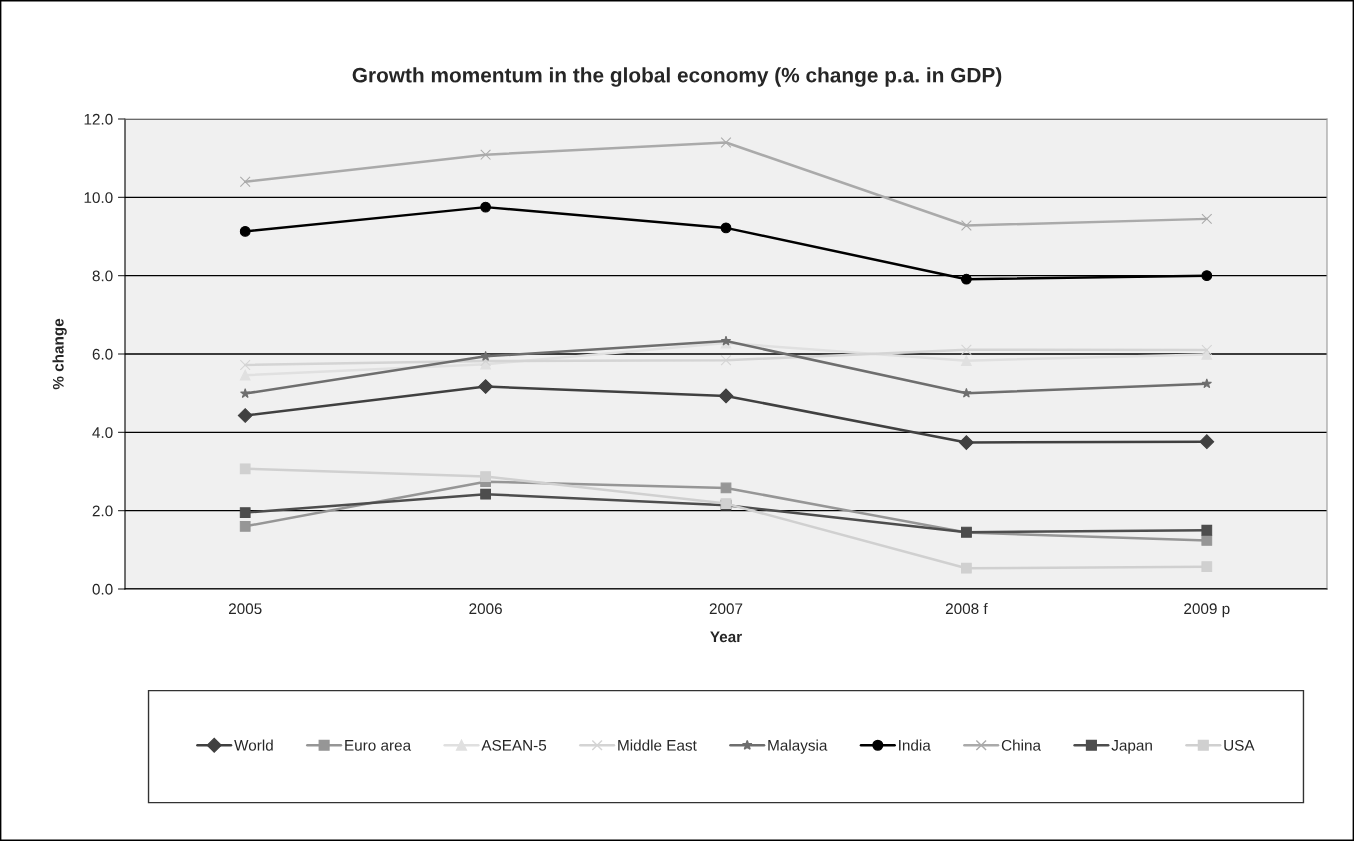  Describe the element at coordinates (798, 746) in the screenshot. I see `legend-label: Malaysia` at that location.